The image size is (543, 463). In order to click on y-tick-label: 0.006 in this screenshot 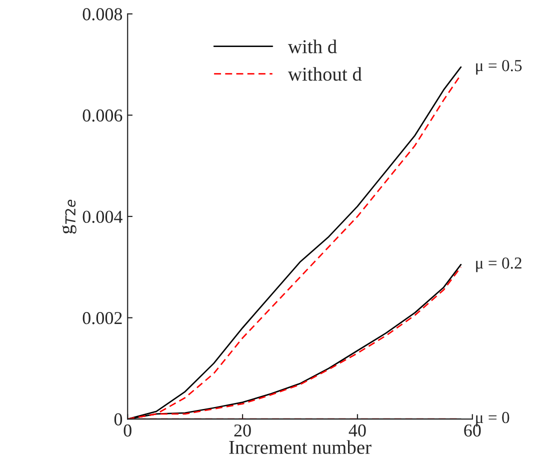, I will do `click(102, 115)`.